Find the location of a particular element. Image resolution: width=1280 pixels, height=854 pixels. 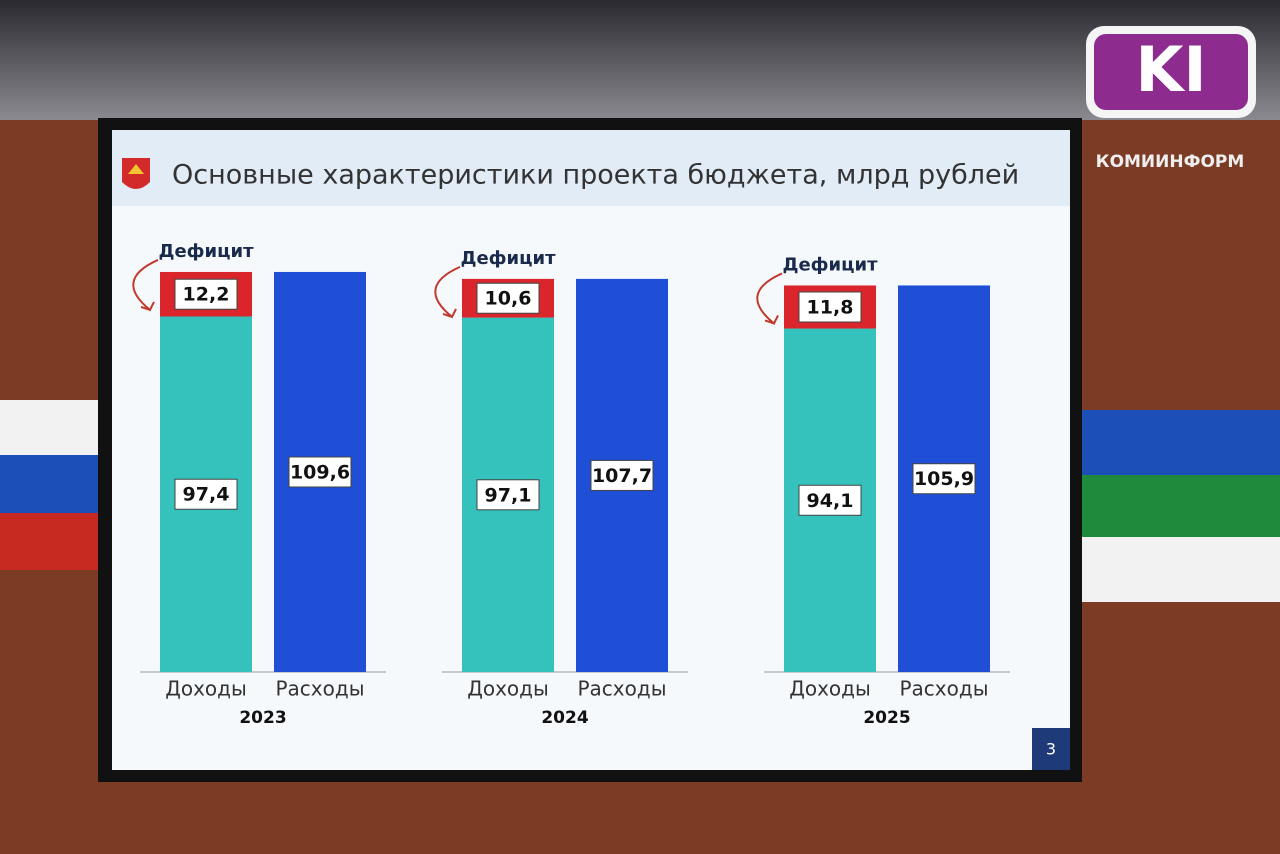

value-label: 109,6 is located at coordinates (320, 472).